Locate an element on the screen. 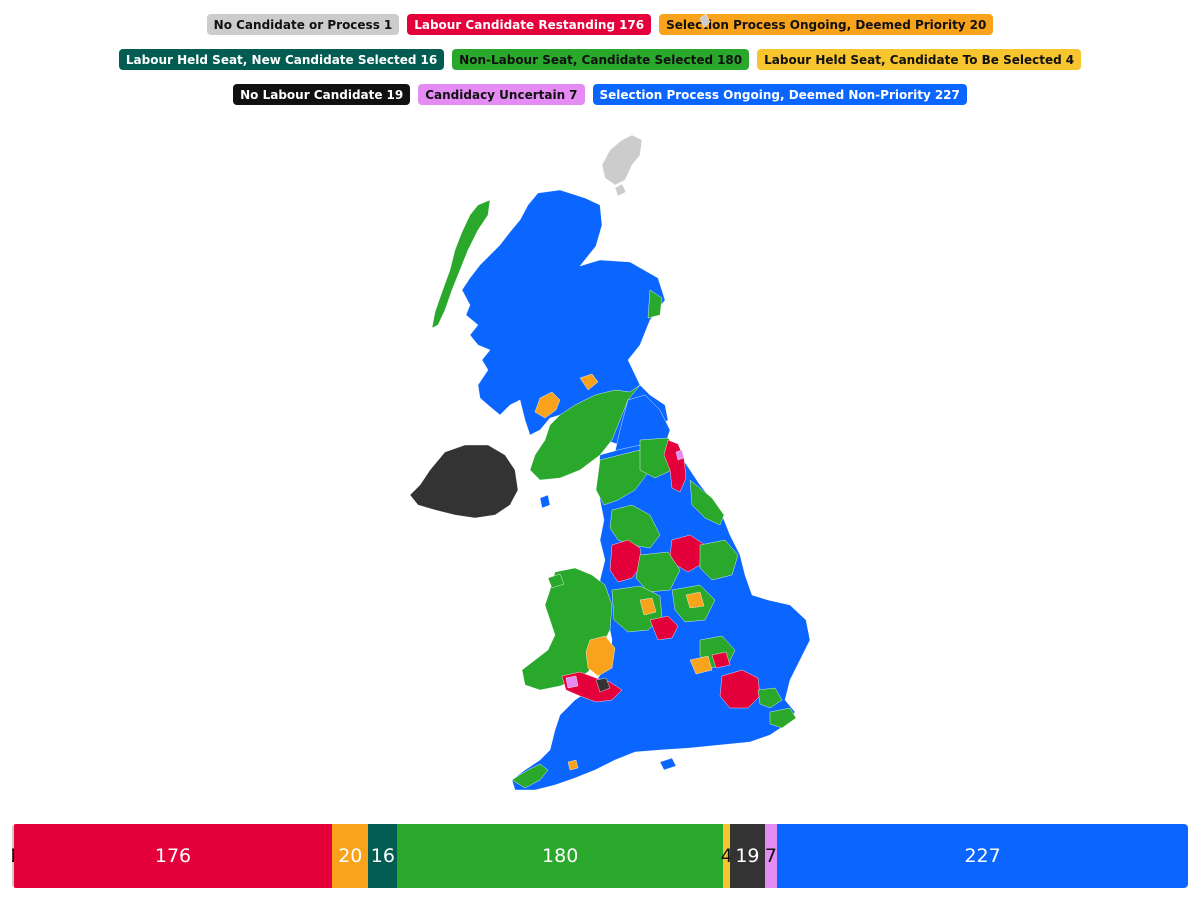  legend-count: 1 is located at coordinates (388, 24).